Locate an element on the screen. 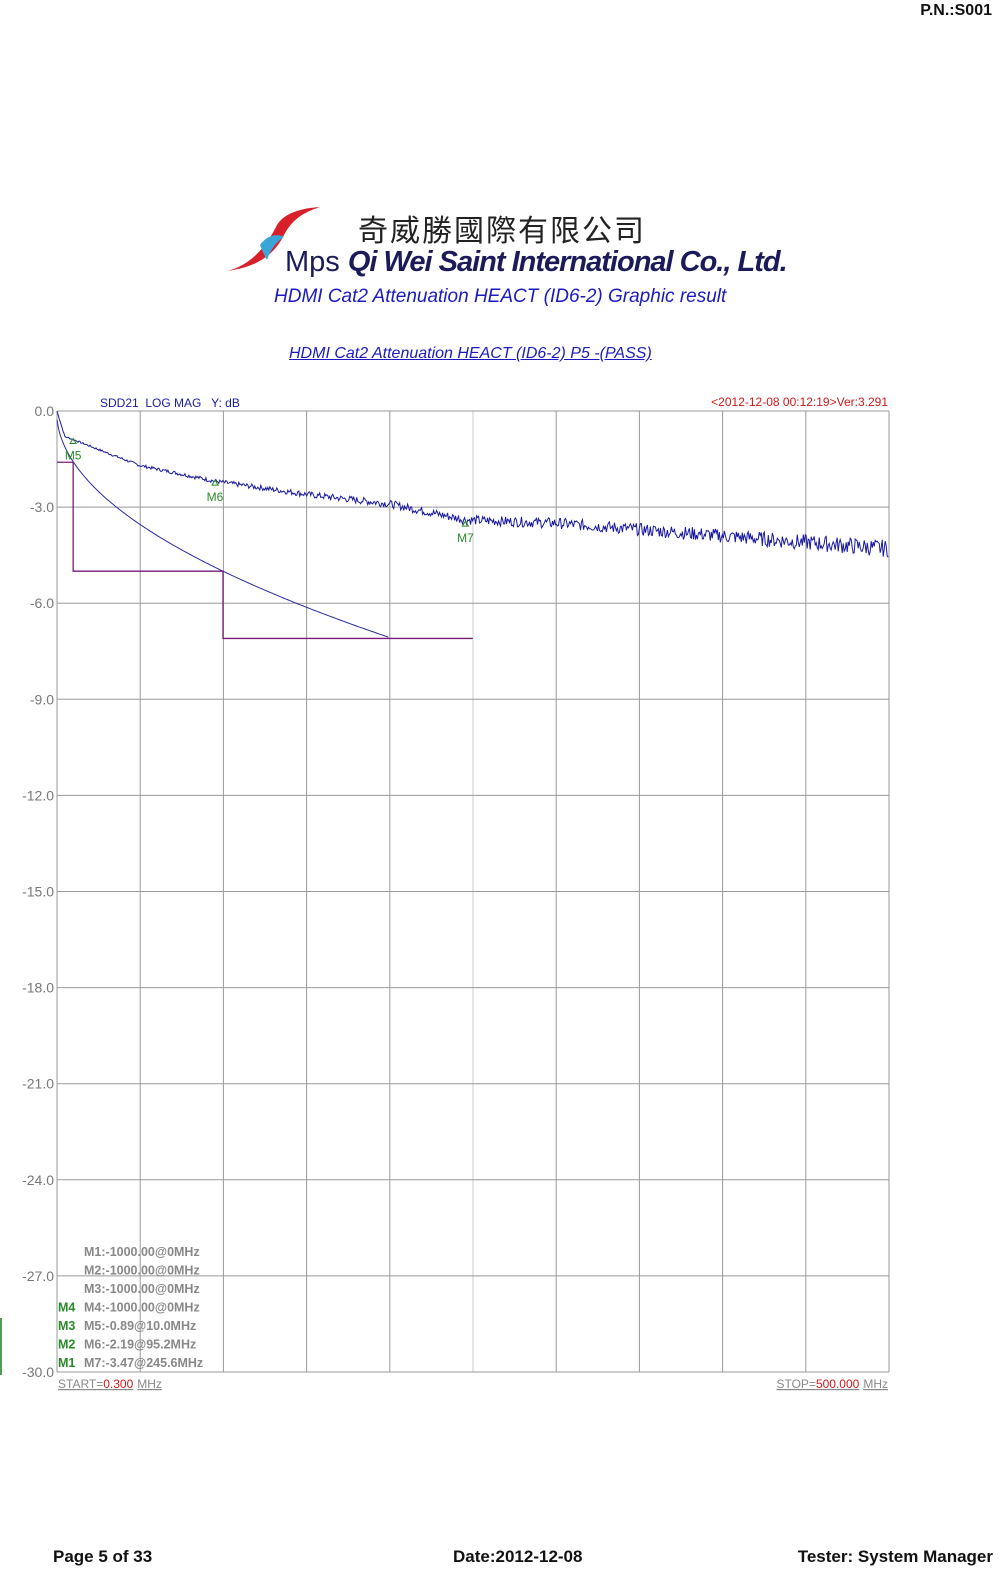 The height and width of the screenshot is (1579, 1000). marker-tag: M2 is located at coordinates (66, 1345).